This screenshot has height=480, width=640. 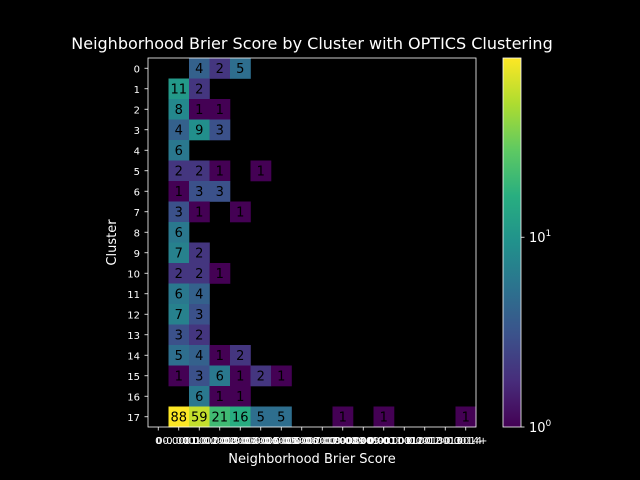 I want to click on y-tick-label: 8, so click(x=137, y=233).